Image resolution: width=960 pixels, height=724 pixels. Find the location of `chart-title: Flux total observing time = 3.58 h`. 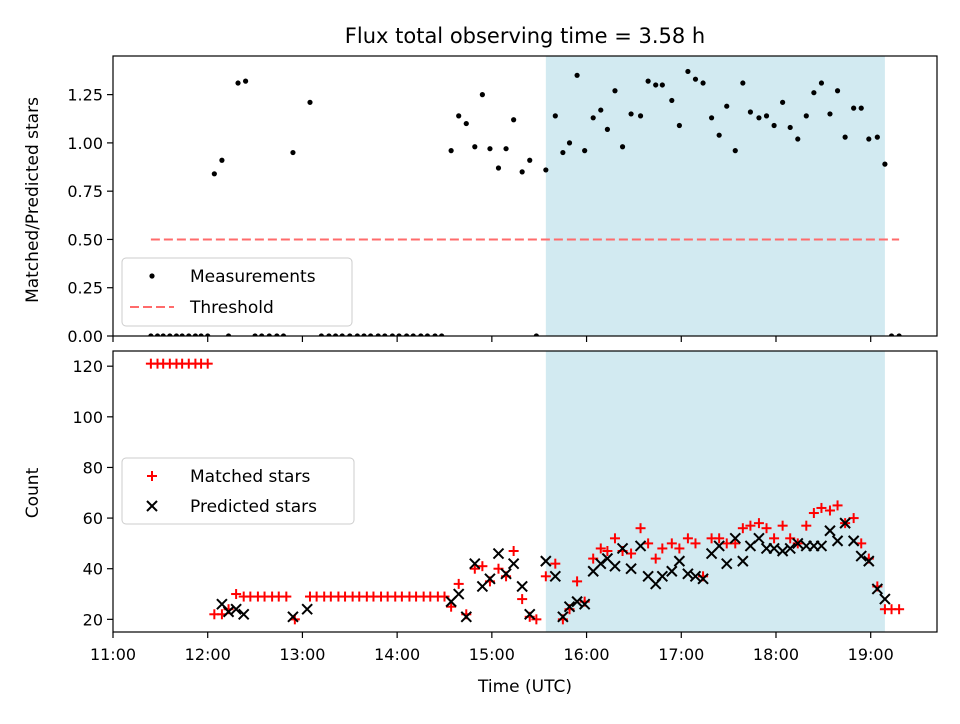

chart-title: Flux total observing time = 3.58 h is located at coordinates (525, 36).